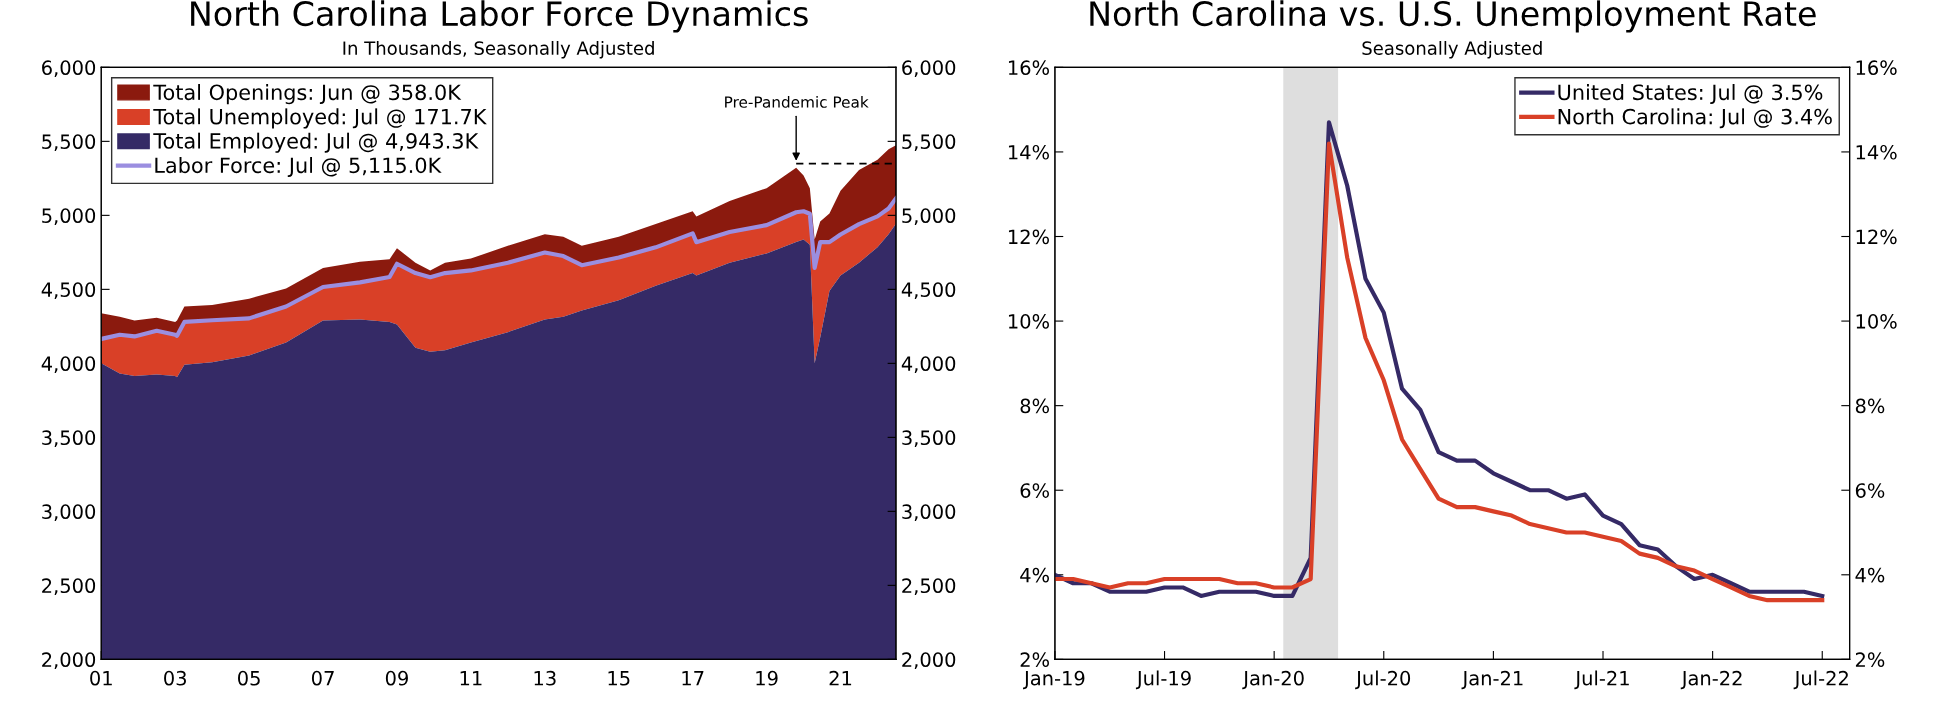 This screenshot has width=1947, height=709. I want to click on x-tick-label: 19, so click(767, 678).